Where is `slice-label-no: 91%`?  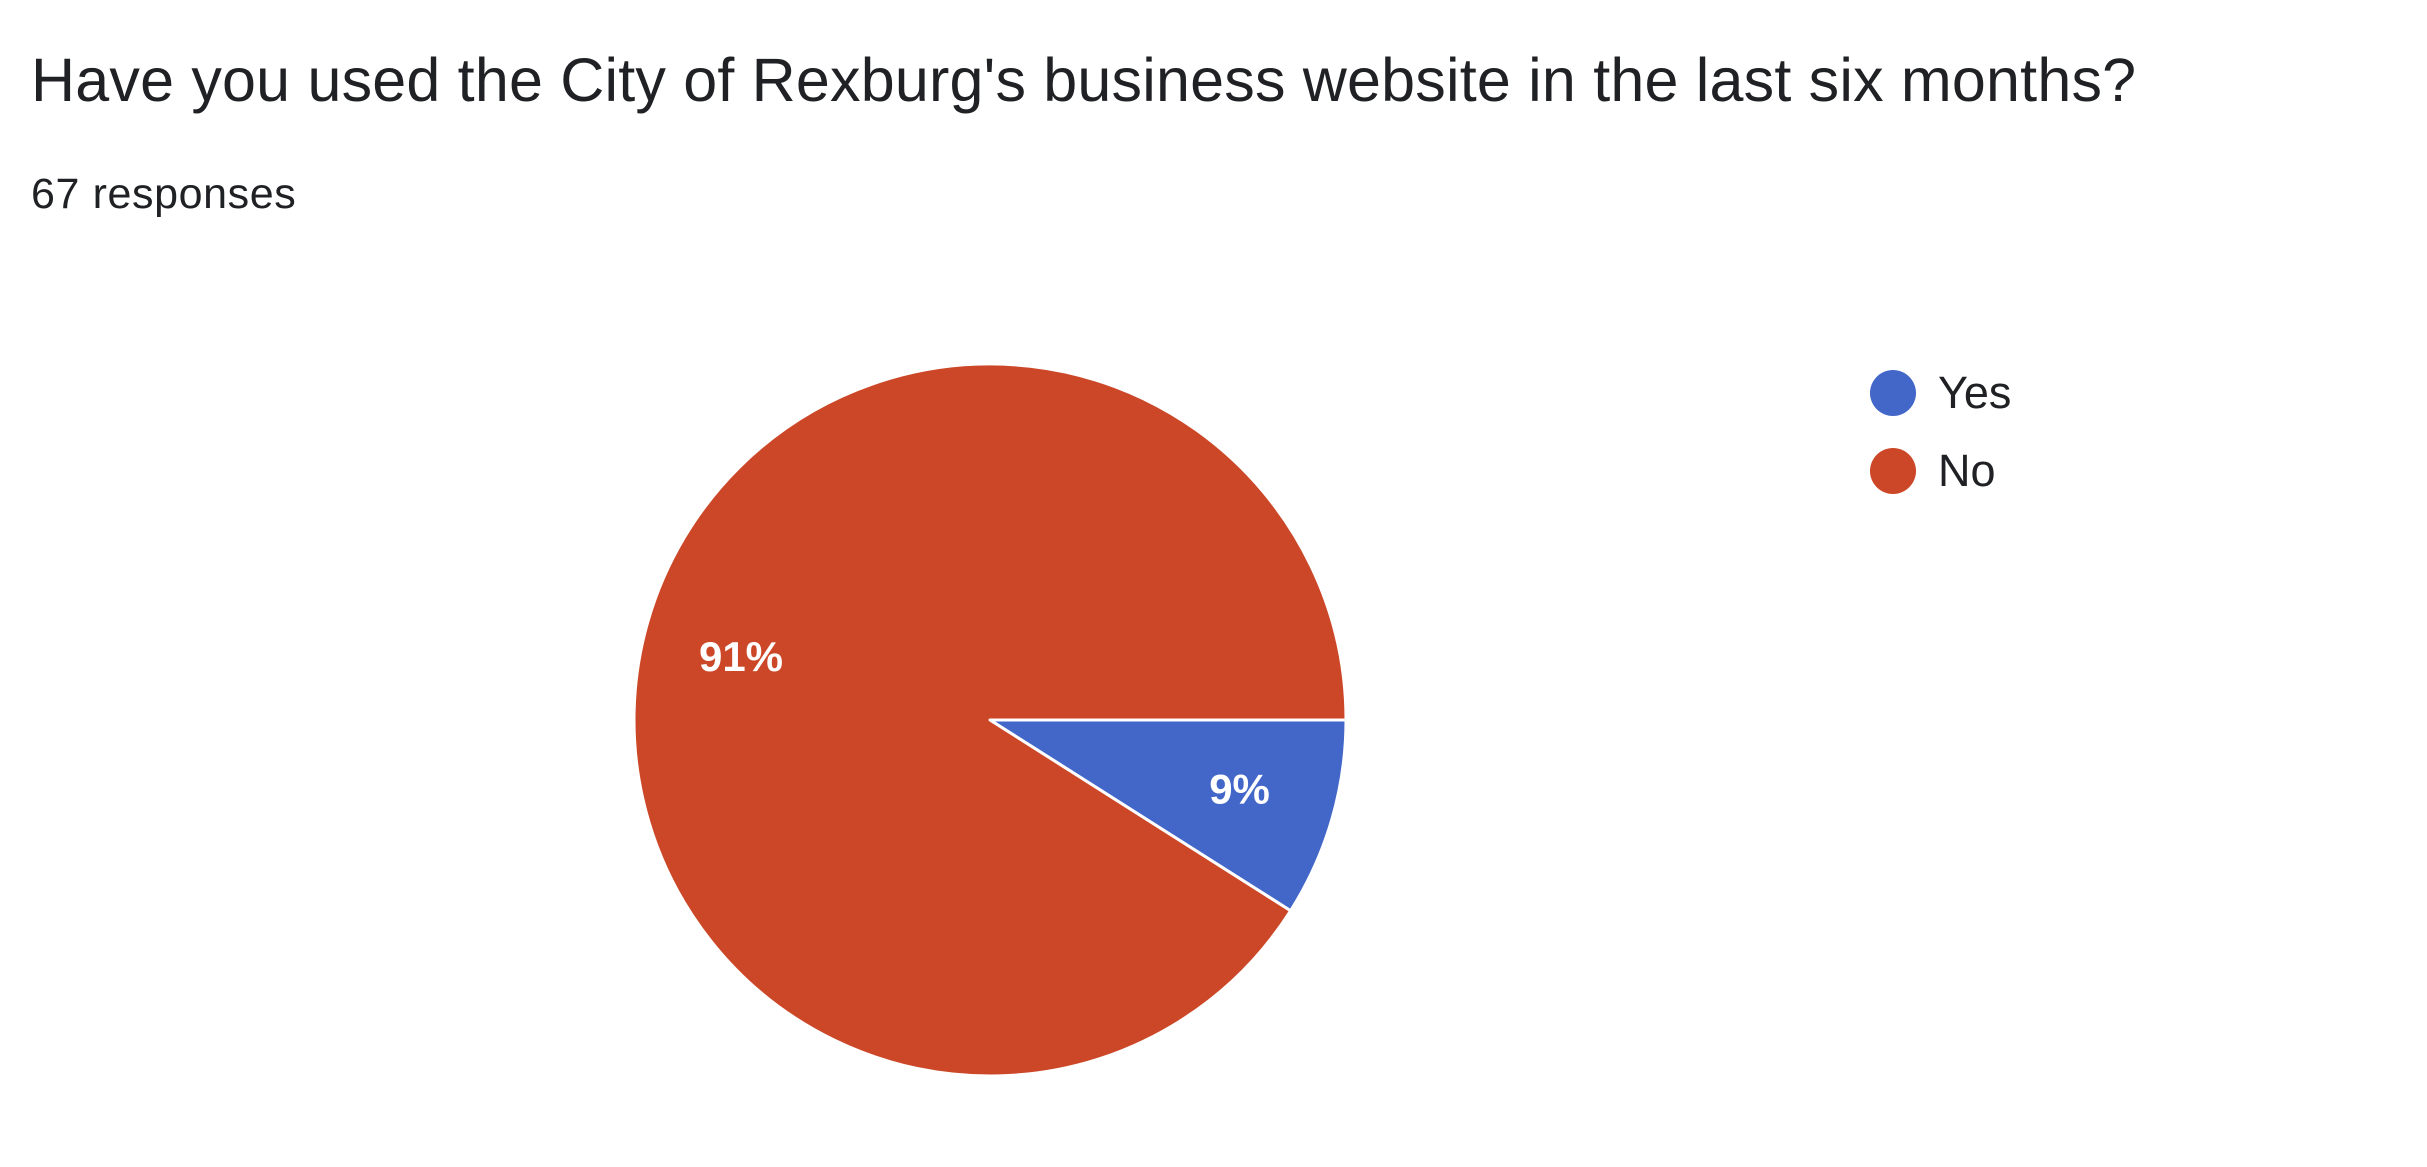
slice-label-no: 91% is located at coordinates (741, 656).